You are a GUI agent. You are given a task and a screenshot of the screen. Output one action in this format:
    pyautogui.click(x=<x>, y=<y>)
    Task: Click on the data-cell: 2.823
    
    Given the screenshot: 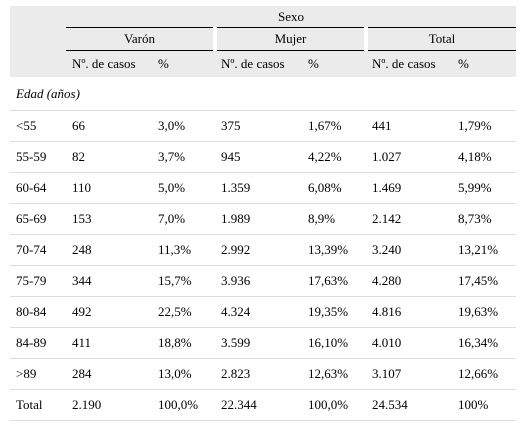 What is the action you would take?
    pyautogui.click(x=258, y=374)
    